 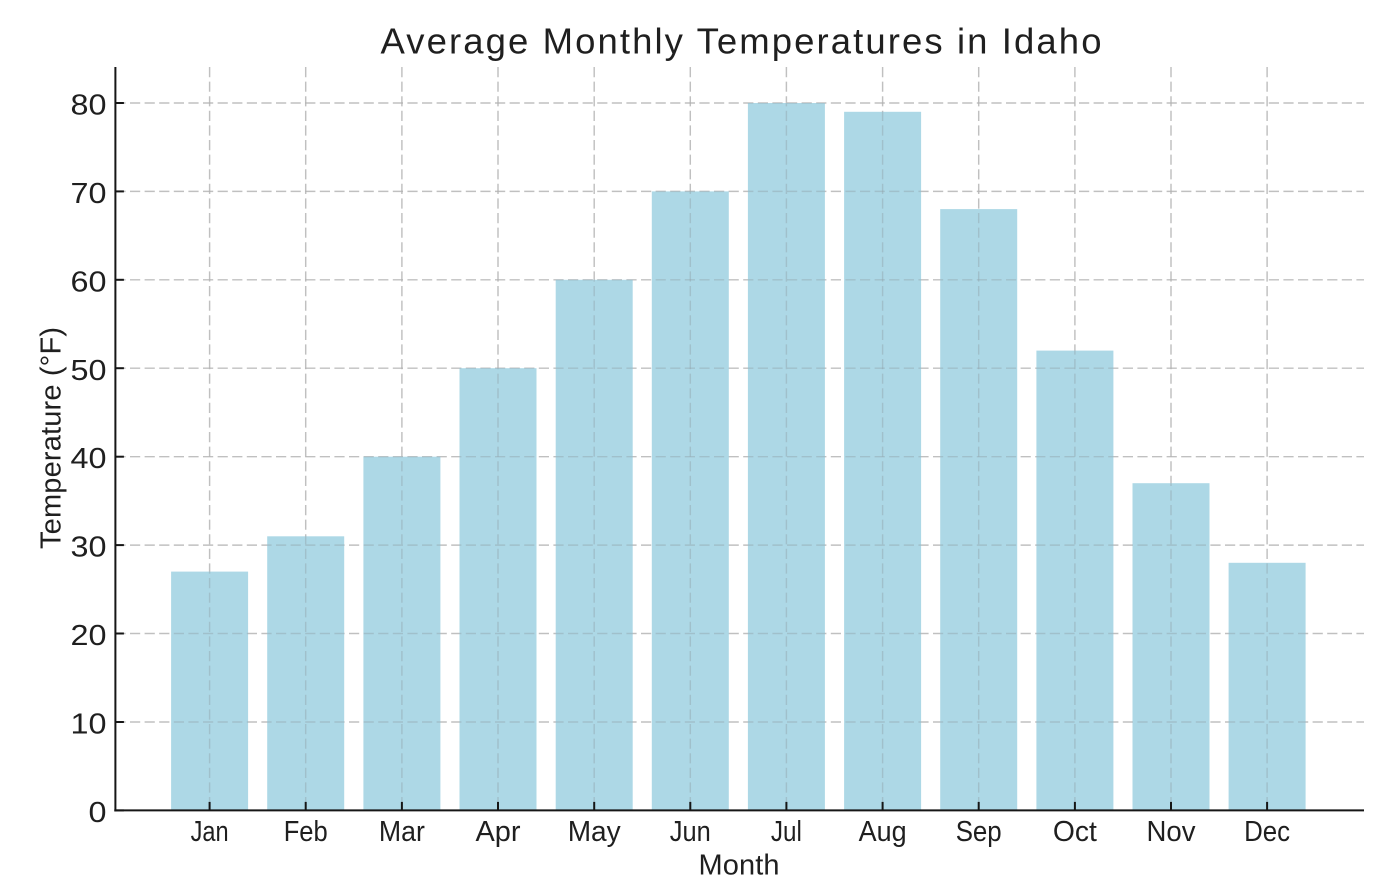 What do you see at coordinates (883, 832) in the screenshot?
I see `svg-text: Aug` at bounding box center [883, 832].